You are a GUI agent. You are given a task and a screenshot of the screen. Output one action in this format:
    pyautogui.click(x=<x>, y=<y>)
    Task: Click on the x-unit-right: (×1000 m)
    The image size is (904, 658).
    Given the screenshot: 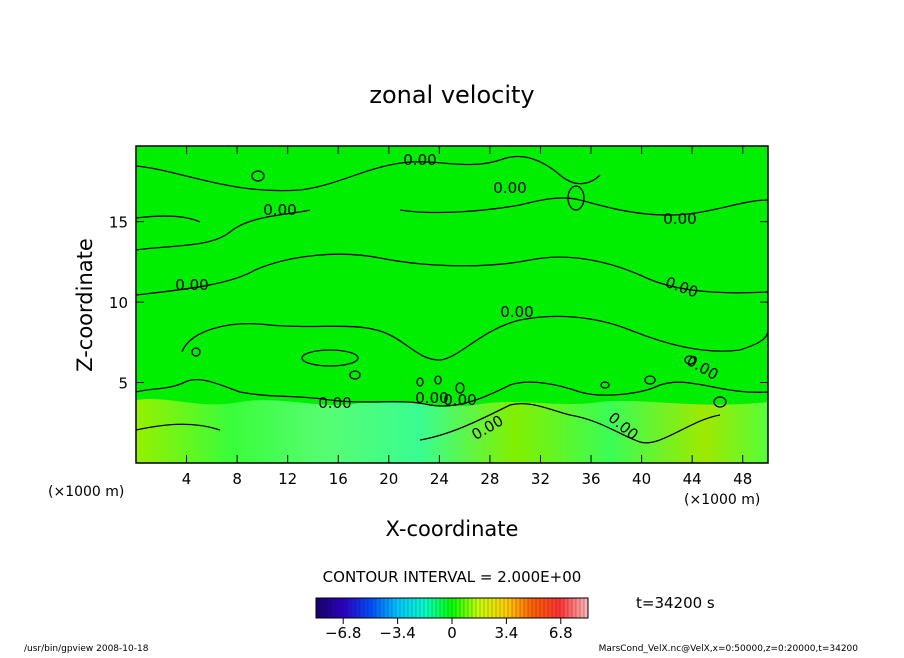 What is the action you would take?
    pyautogui.click(x=722, y=500)
    